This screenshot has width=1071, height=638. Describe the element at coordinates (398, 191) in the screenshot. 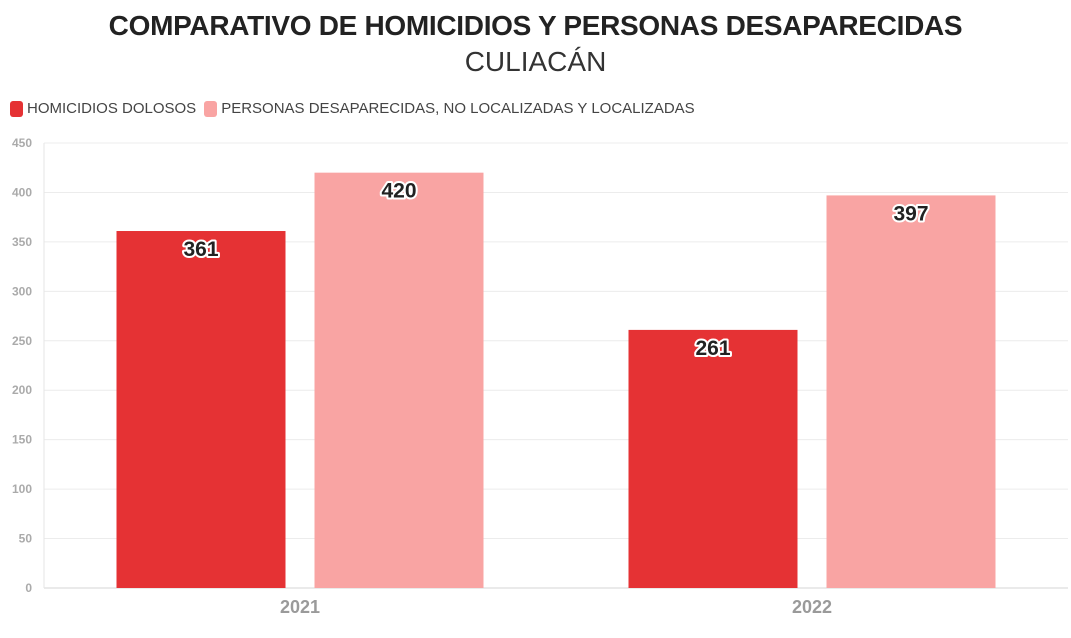

I see `data-label-2021-series-1: 420` at that location.